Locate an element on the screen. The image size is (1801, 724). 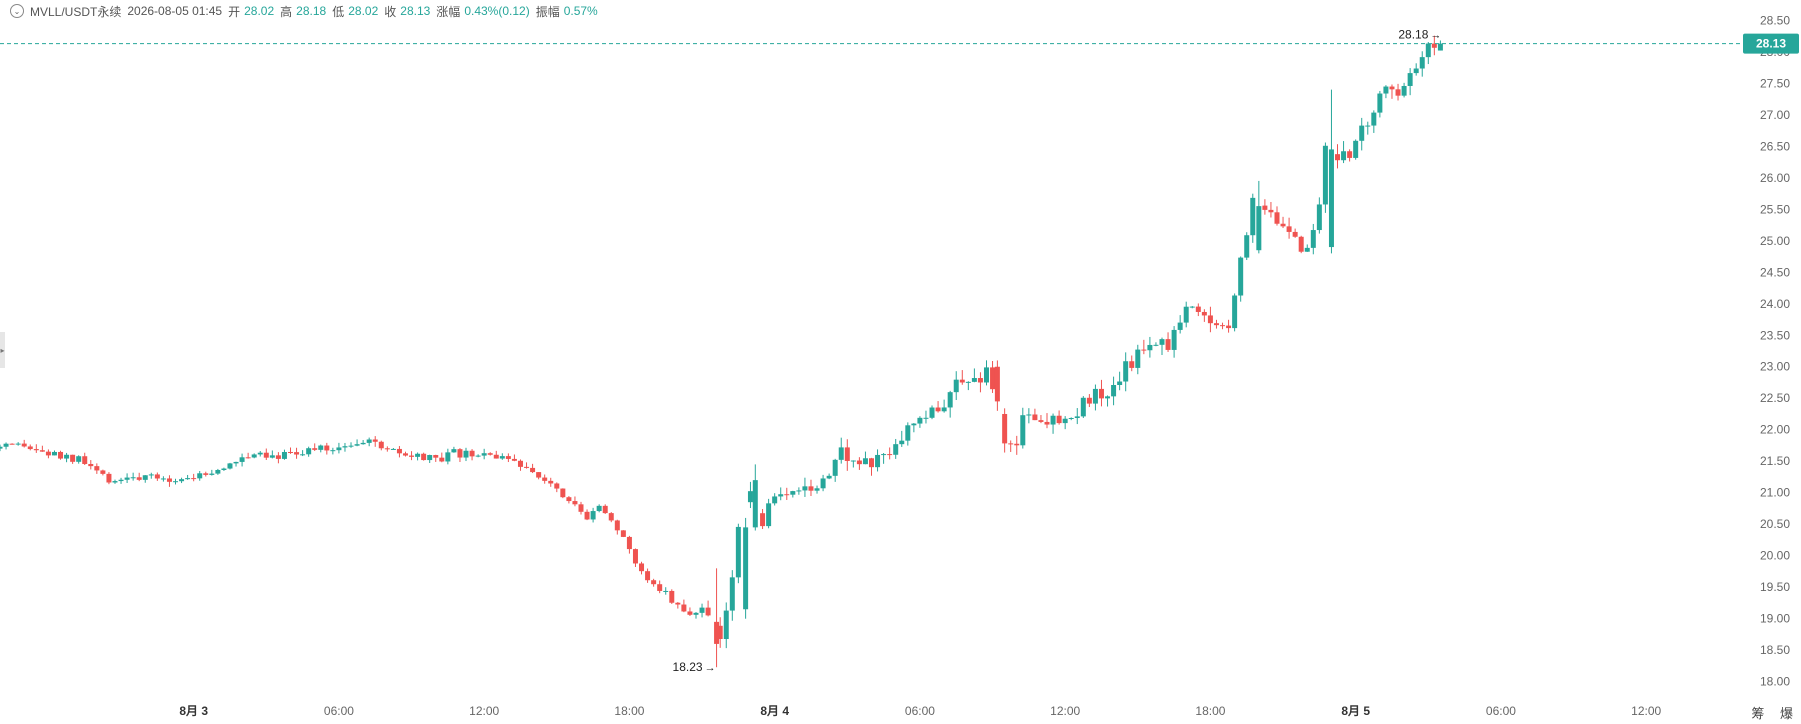
open-value: 28.02 is located at coordinates (259, 11).